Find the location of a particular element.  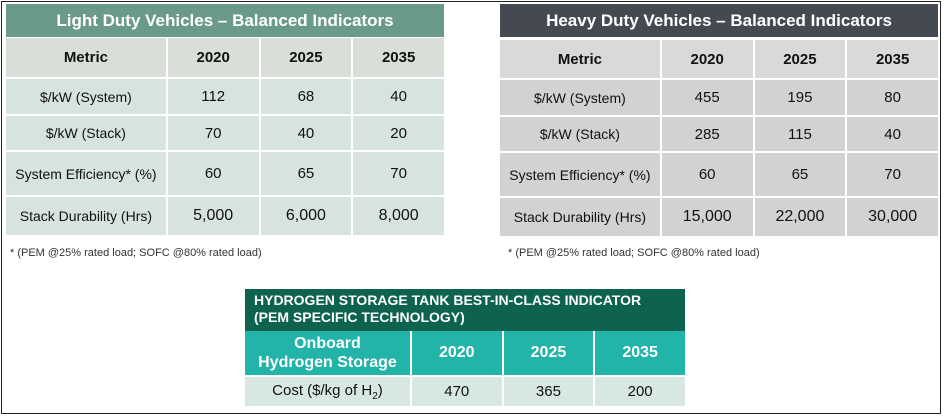

hydrogen-storage-title-line2: (PEM SPECIFIC TECHNOLOGY) is located at coordinates (359, 317).